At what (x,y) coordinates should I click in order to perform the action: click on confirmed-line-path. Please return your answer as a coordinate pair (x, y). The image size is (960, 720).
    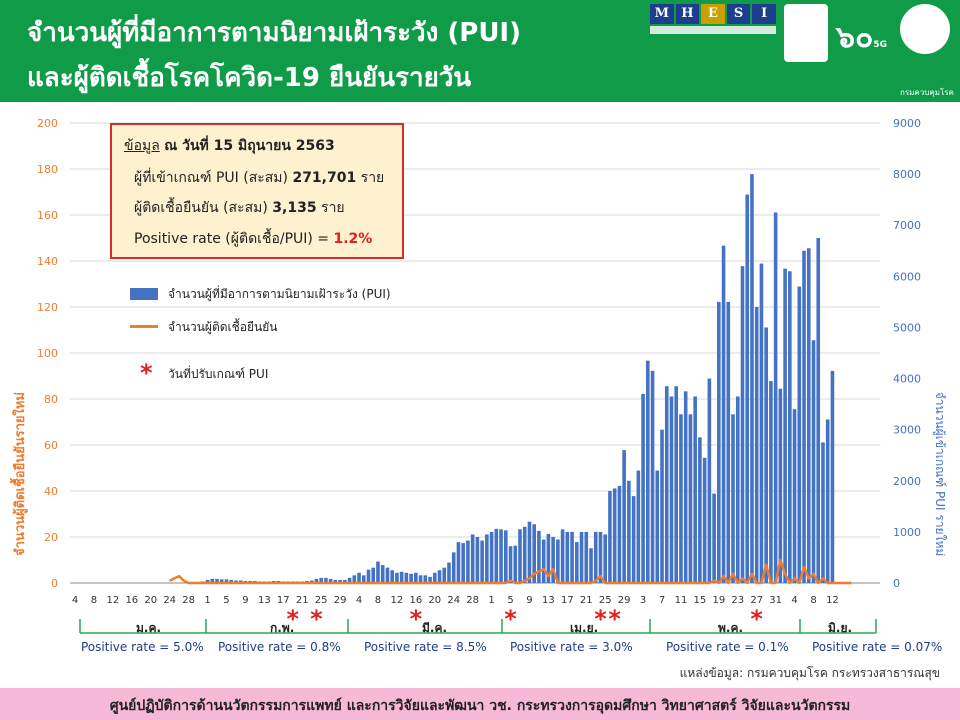
    Looking at the image, I should click on (510, 571).